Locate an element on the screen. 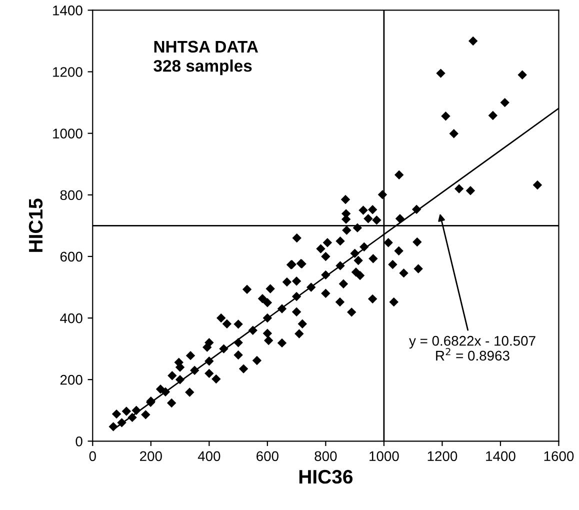 The width and height of the screenshot is (579, 510). x-tick-label: 1200 is located at coordinates (443, 456).